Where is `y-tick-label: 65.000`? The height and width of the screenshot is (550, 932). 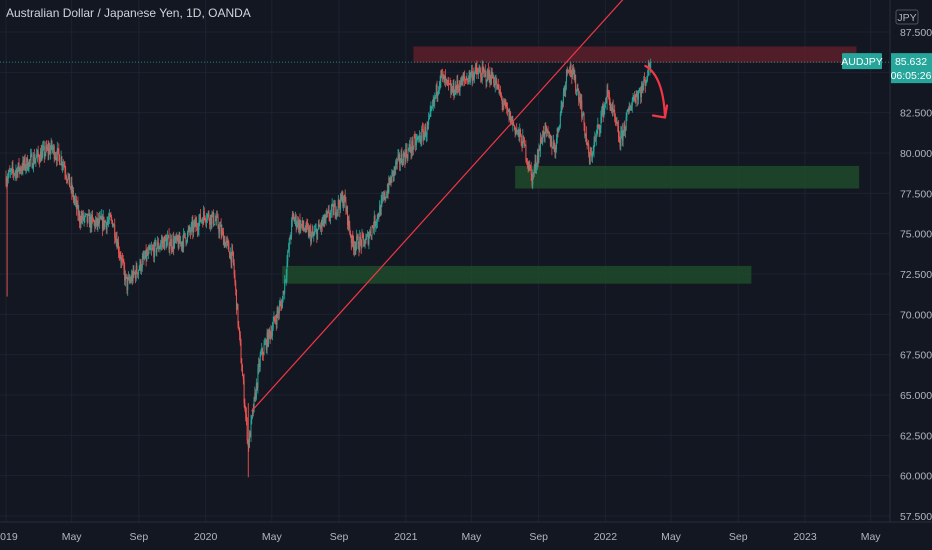
y-tick-label: 65.000 is located at coordinates (916, 396).